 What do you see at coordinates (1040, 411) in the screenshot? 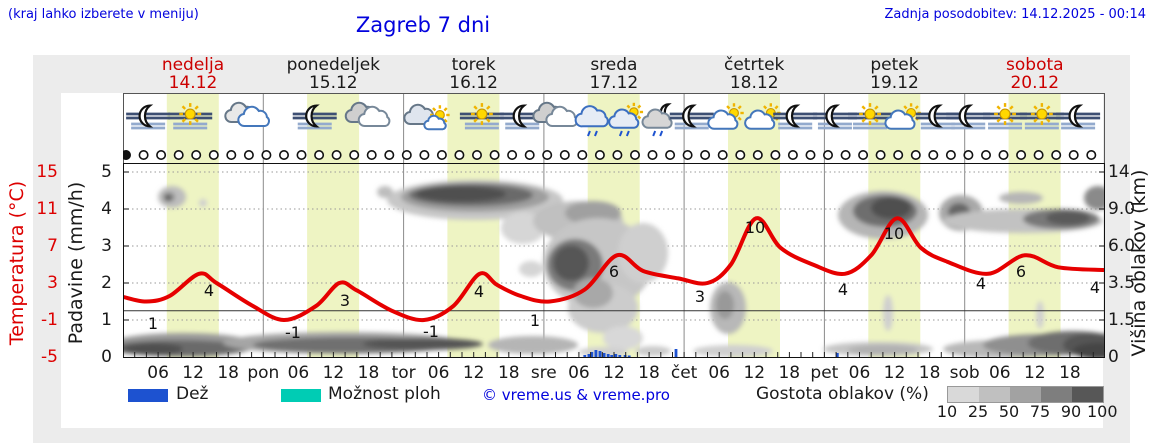
I see `density-scale-num-75: 75` at bounding box center [1040, 411].